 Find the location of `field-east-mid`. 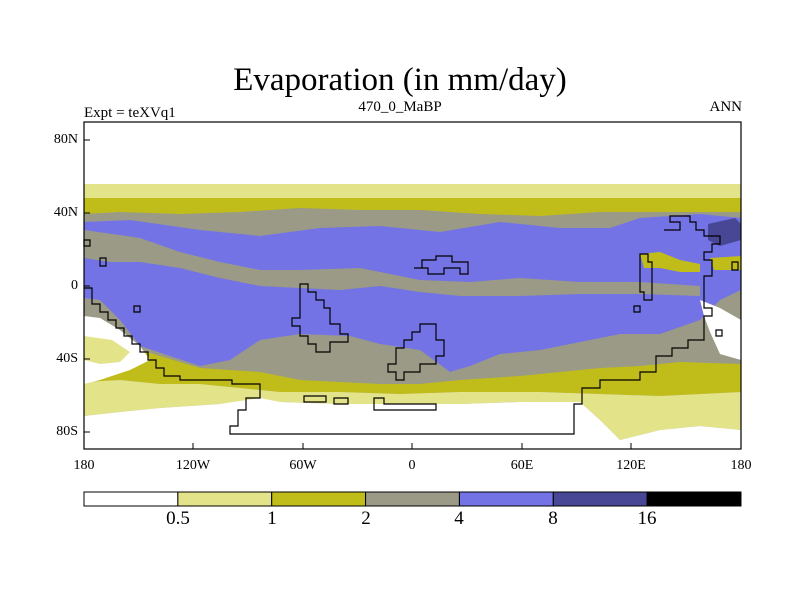

field-east-mid is located at coordinates (670, 262).